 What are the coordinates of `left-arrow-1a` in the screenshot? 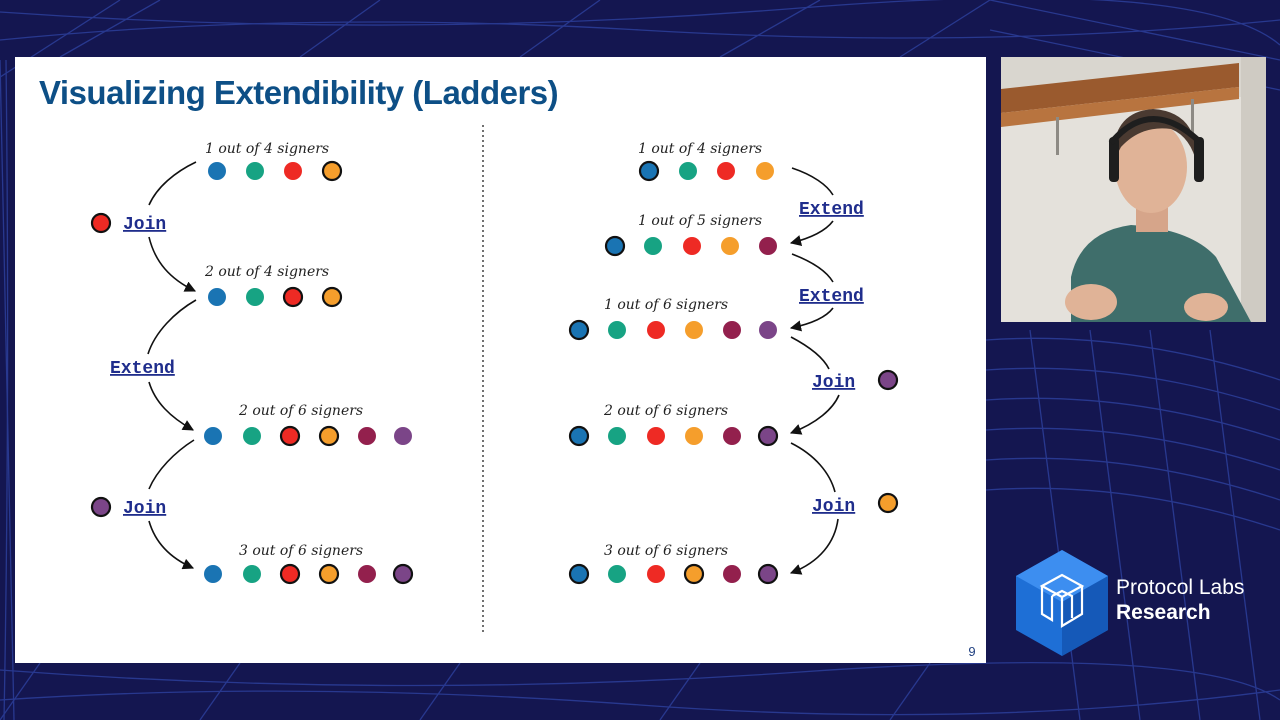 It's located at (172, 183).